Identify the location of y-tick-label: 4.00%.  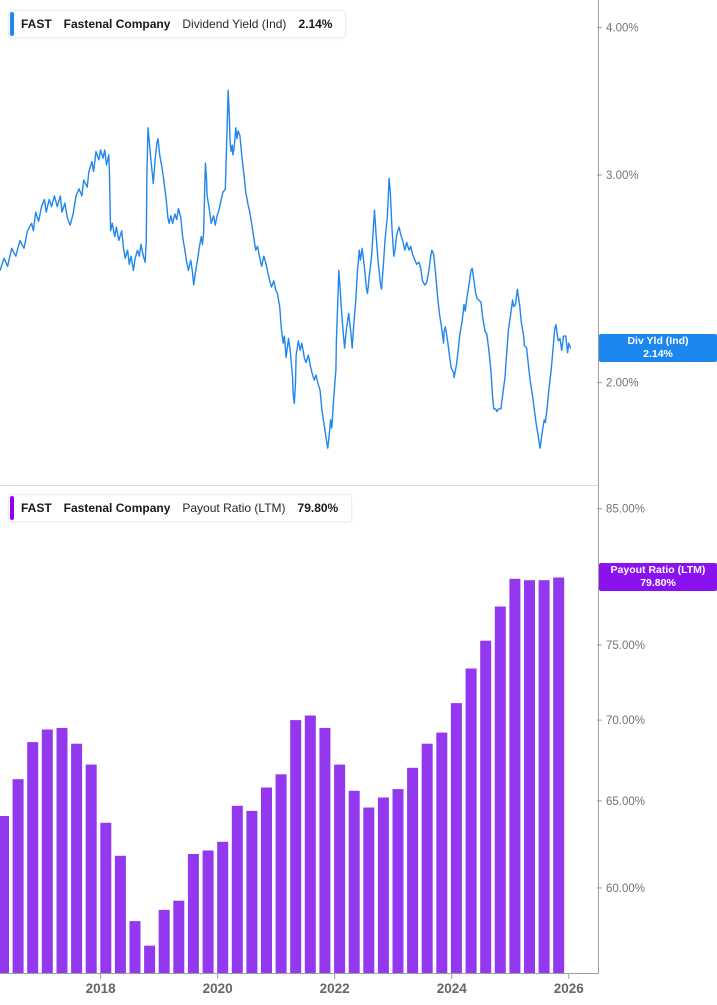
(622, 29).